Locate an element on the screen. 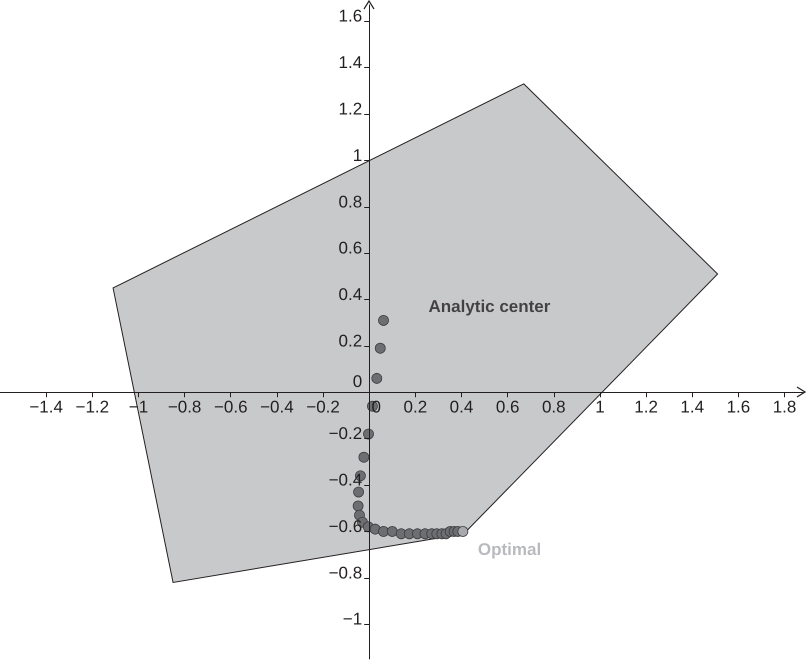 The image size is (806, 661). y-tick-label: −0.4 is located at coordinates (345, 480).